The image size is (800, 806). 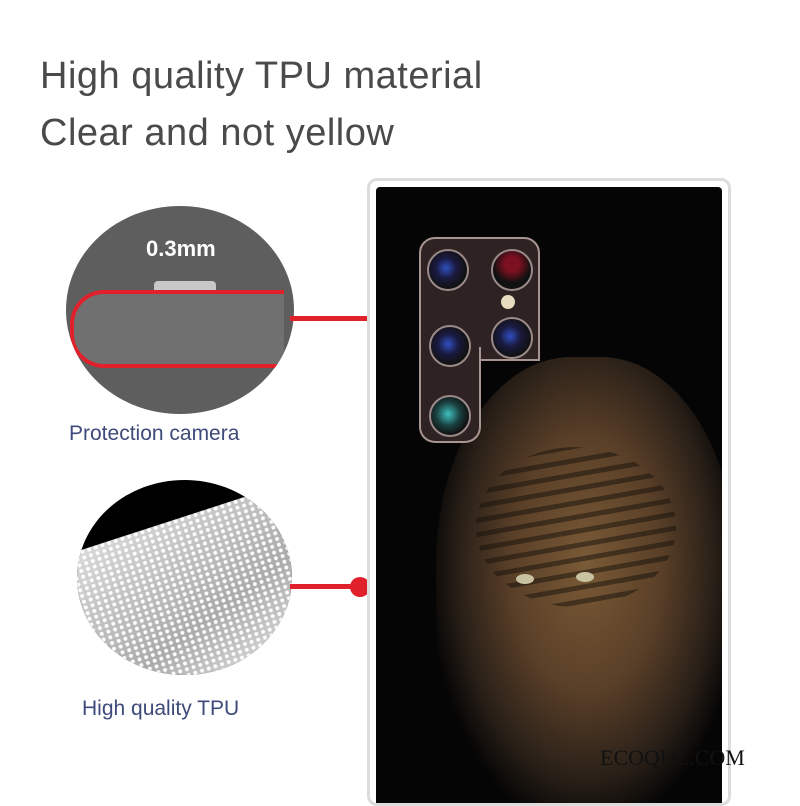 I want to click on tpu-material-closeup, so click(x=184, y=577).